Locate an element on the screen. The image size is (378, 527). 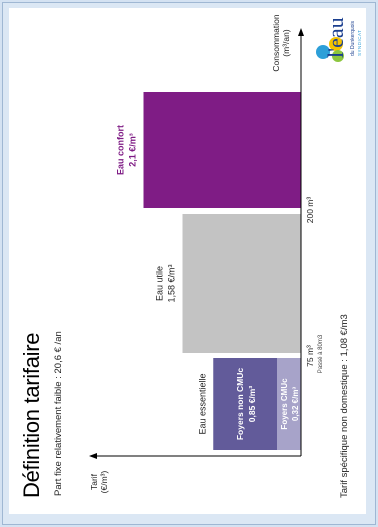
tier-label-confort: Eau confort is located at coordinates (121, 150).